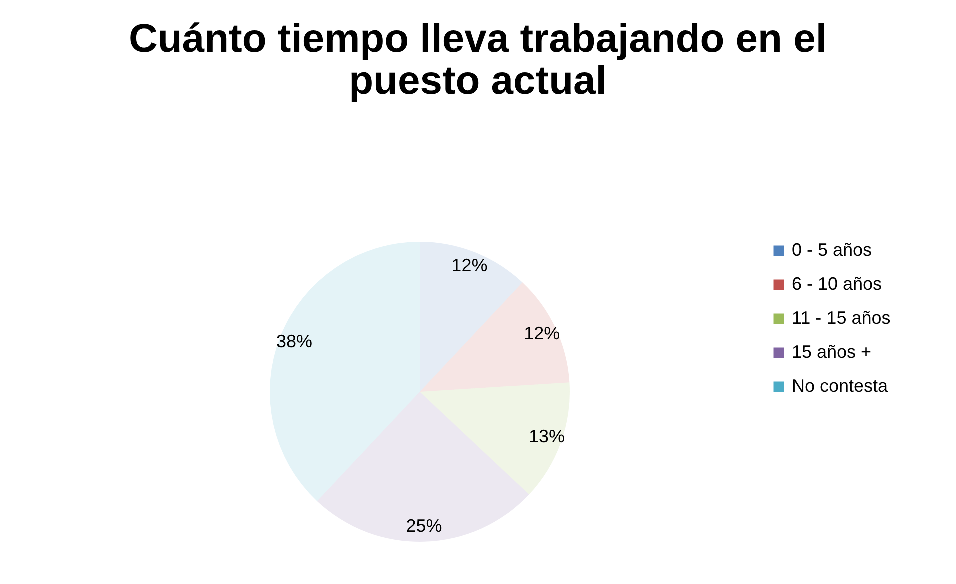 This screenshot has height=584, width=956. I want to click on legend-label: 6 - 10 años, so click(837, 284).